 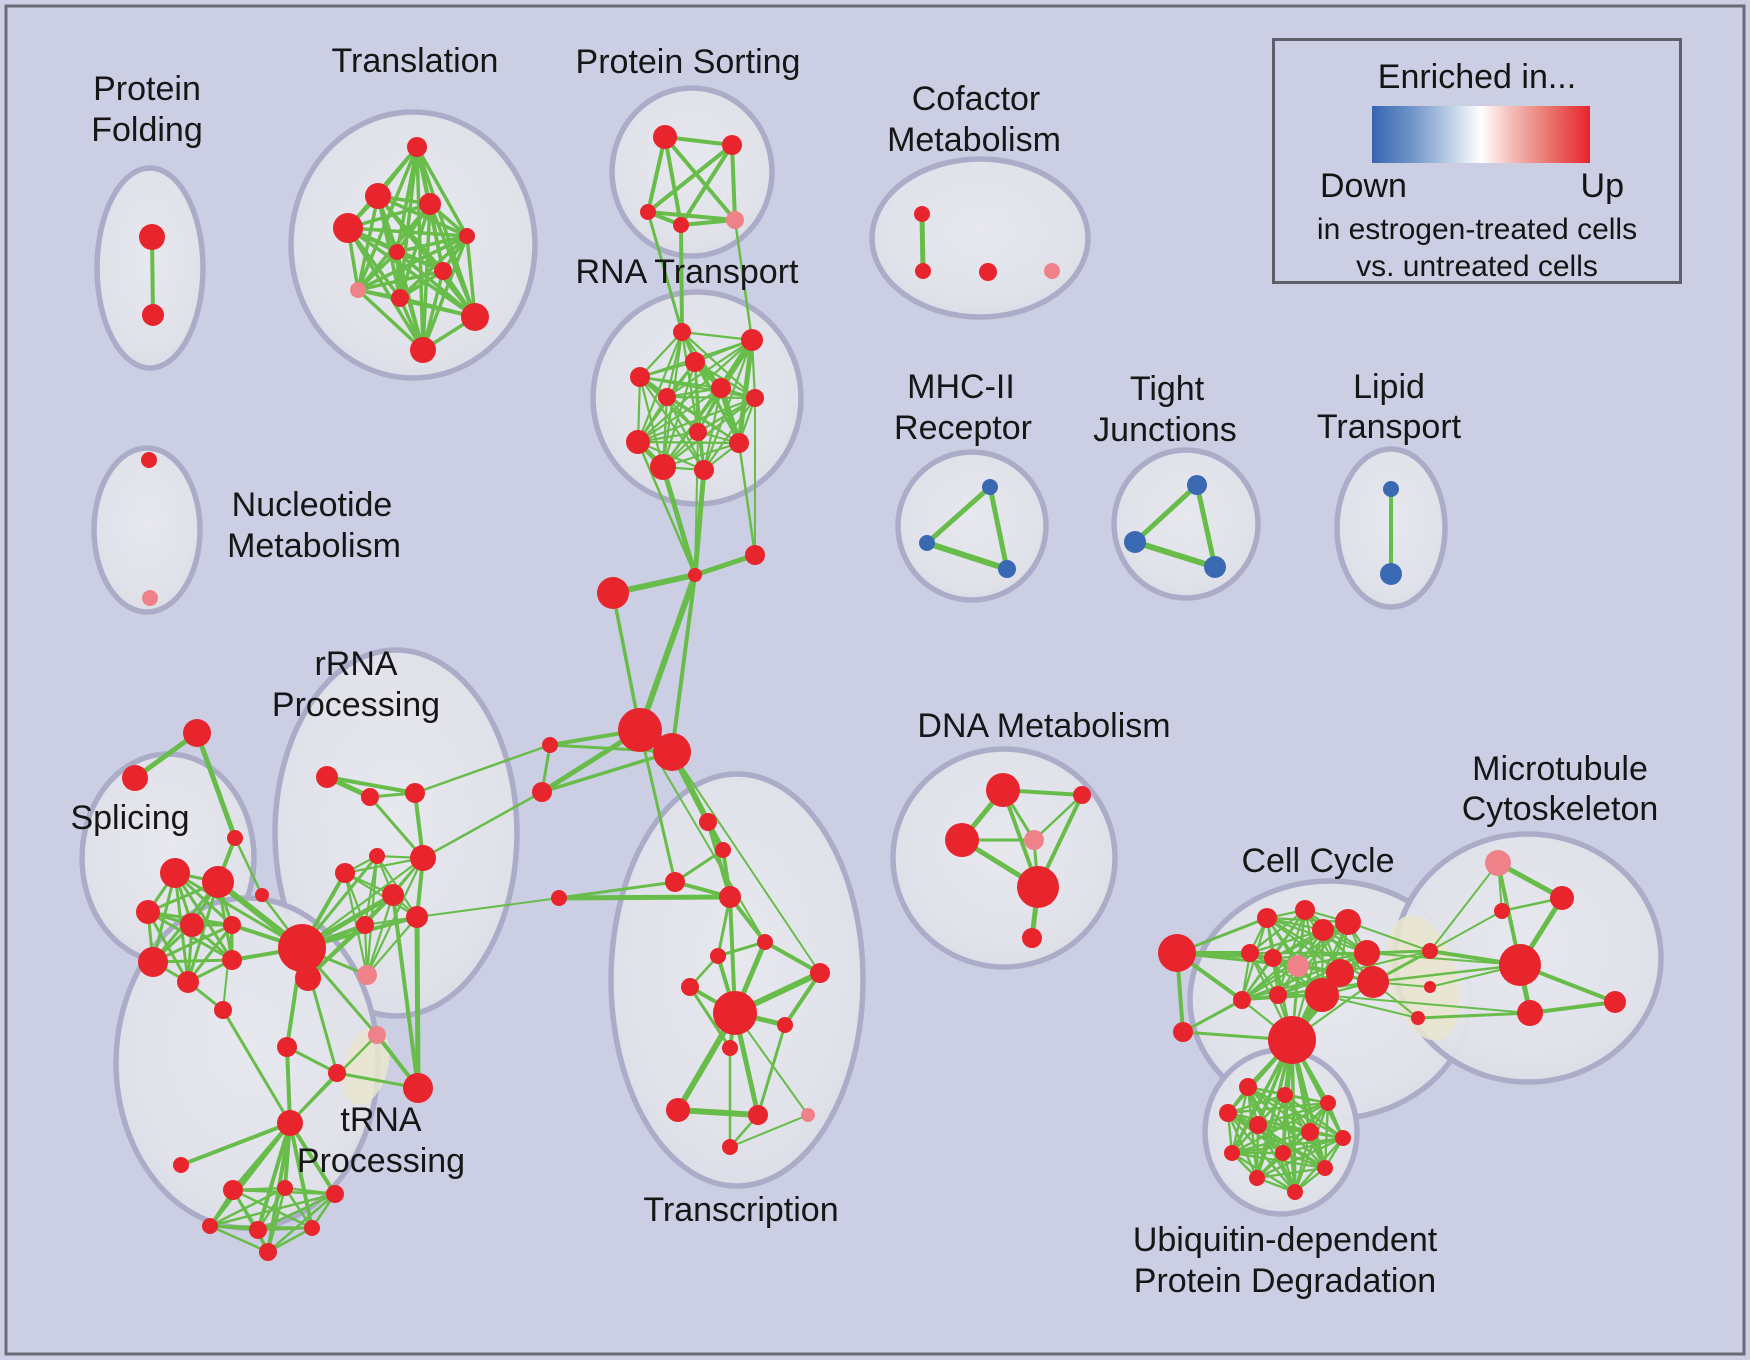 I want to click on gene-set-node-mt6, so click(x=1615, y=1002).